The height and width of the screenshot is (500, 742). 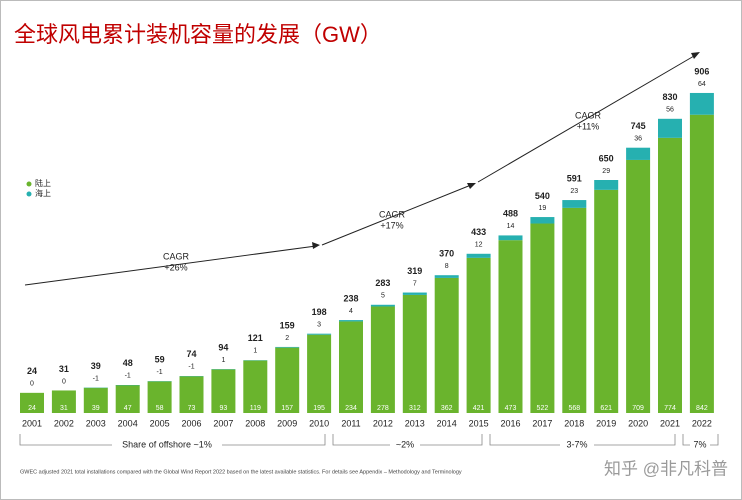 I want to click on x-tick-label: 2003, so click(x=96, y=423).